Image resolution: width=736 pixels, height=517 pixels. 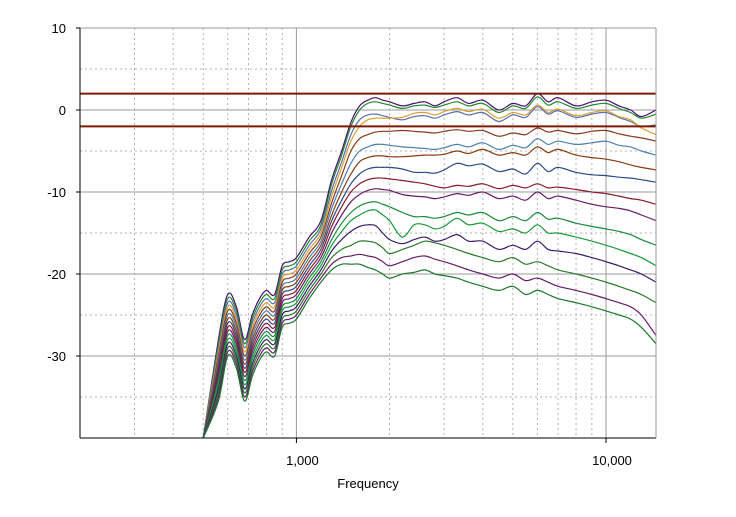 I want to click on y-tick-label: -20, so click(x=56, y=274).